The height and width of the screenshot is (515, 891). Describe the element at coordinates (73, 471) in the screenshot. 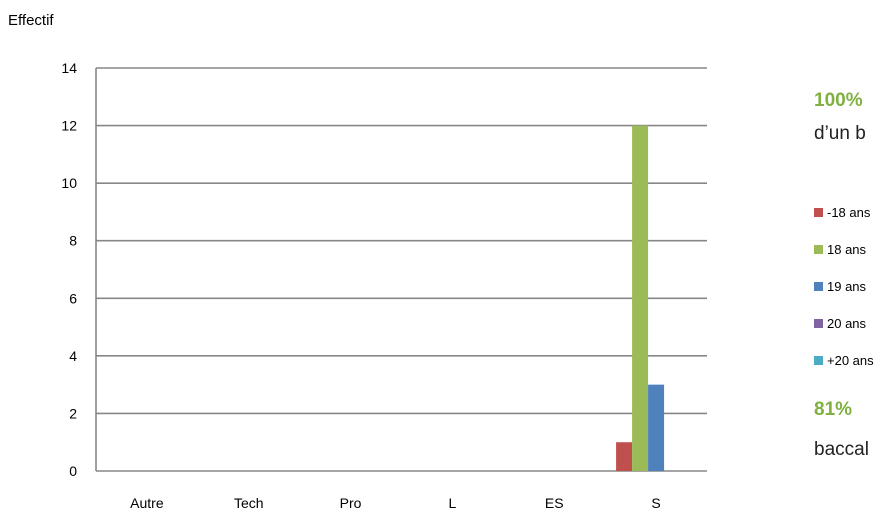

I see `y-tick-label: 0` at that location.